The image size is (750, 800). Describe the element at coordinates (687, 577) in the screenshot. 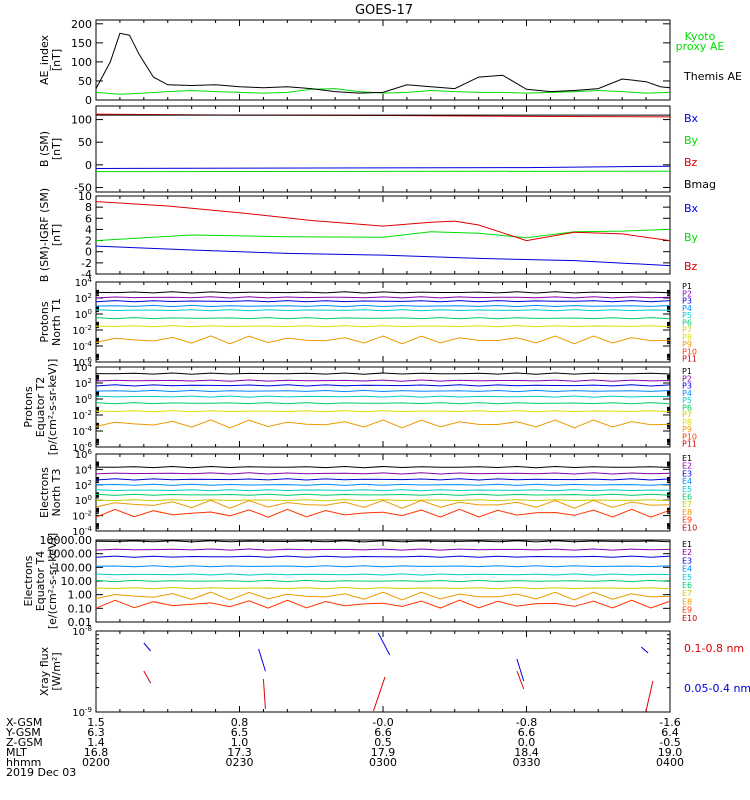

I see `legend-entry: E5` at that location.